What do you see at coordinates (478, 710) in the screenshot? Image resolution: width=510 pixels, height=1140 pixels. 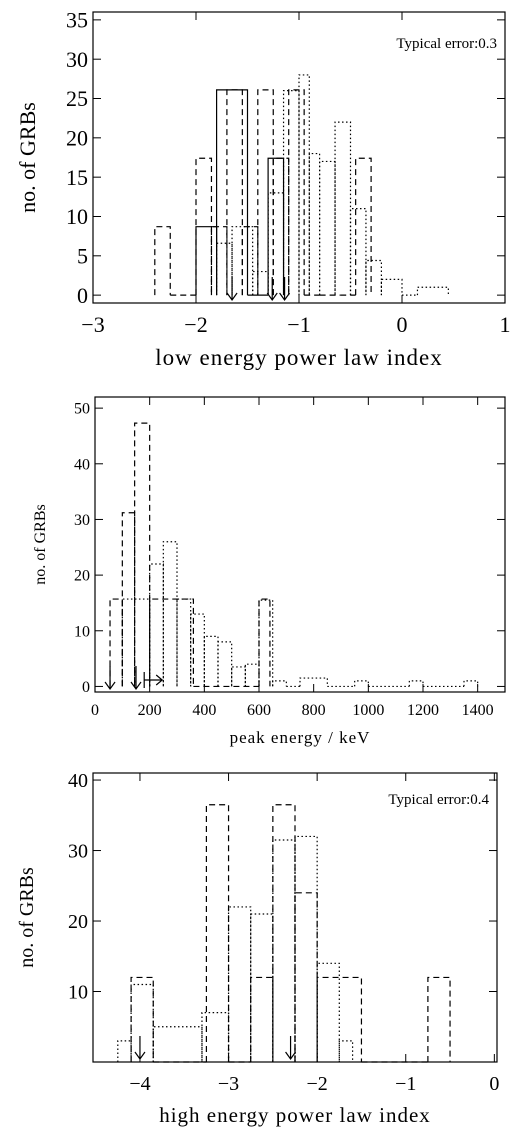 I see `x-tick-label: 1400` at bounding box center [478, 710].